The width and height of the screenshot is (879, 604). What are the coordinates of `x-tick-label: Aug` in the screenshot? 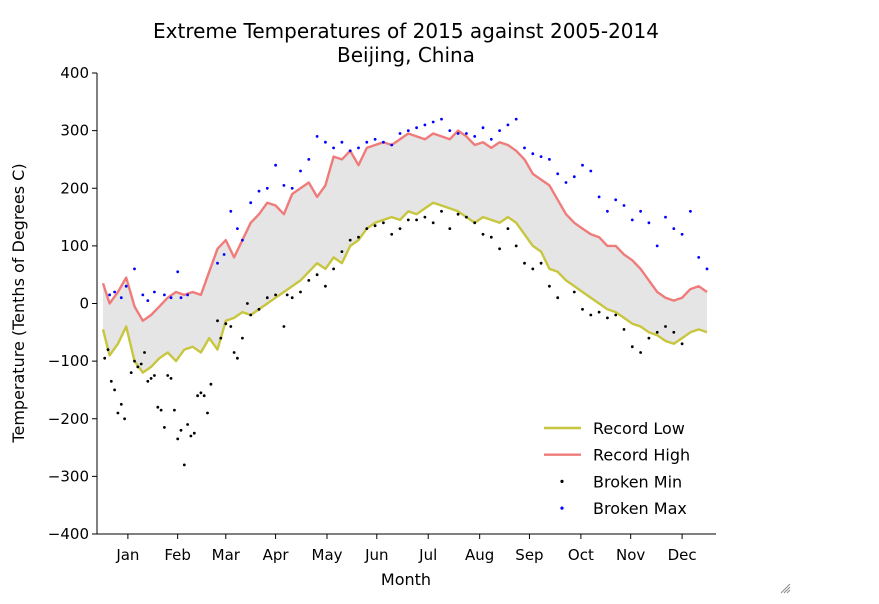 It's located at (479, 555).